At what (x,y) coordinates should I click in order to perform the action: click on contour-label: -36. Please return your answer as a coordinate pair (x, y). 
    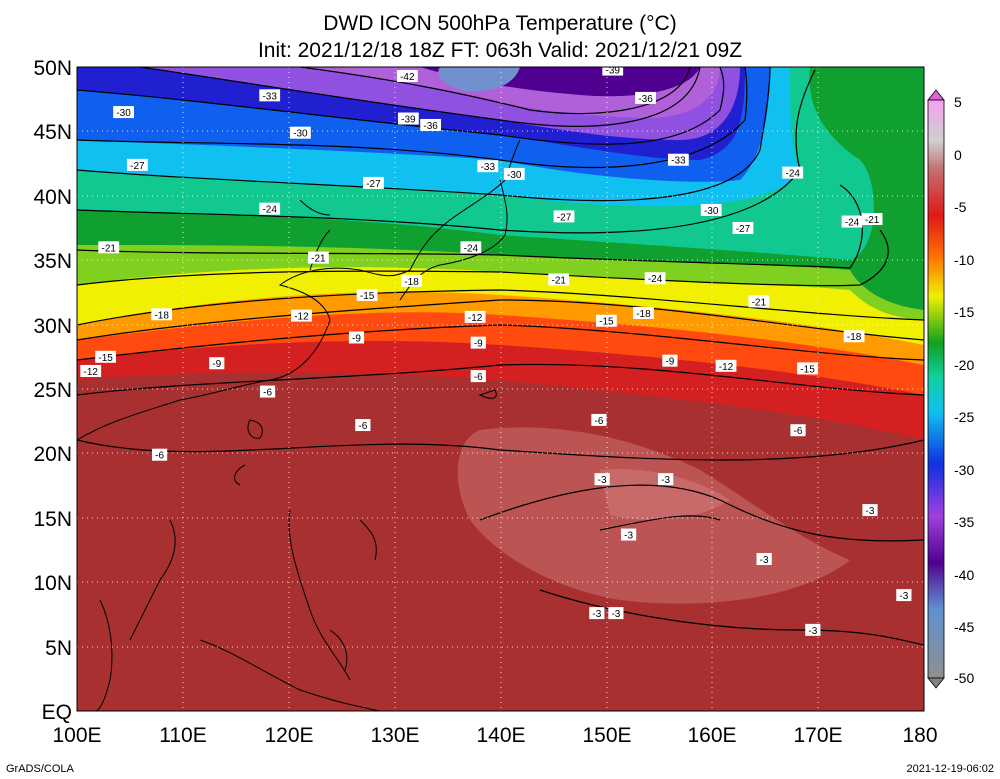
    Looking at the image, I should click on (430, 126).